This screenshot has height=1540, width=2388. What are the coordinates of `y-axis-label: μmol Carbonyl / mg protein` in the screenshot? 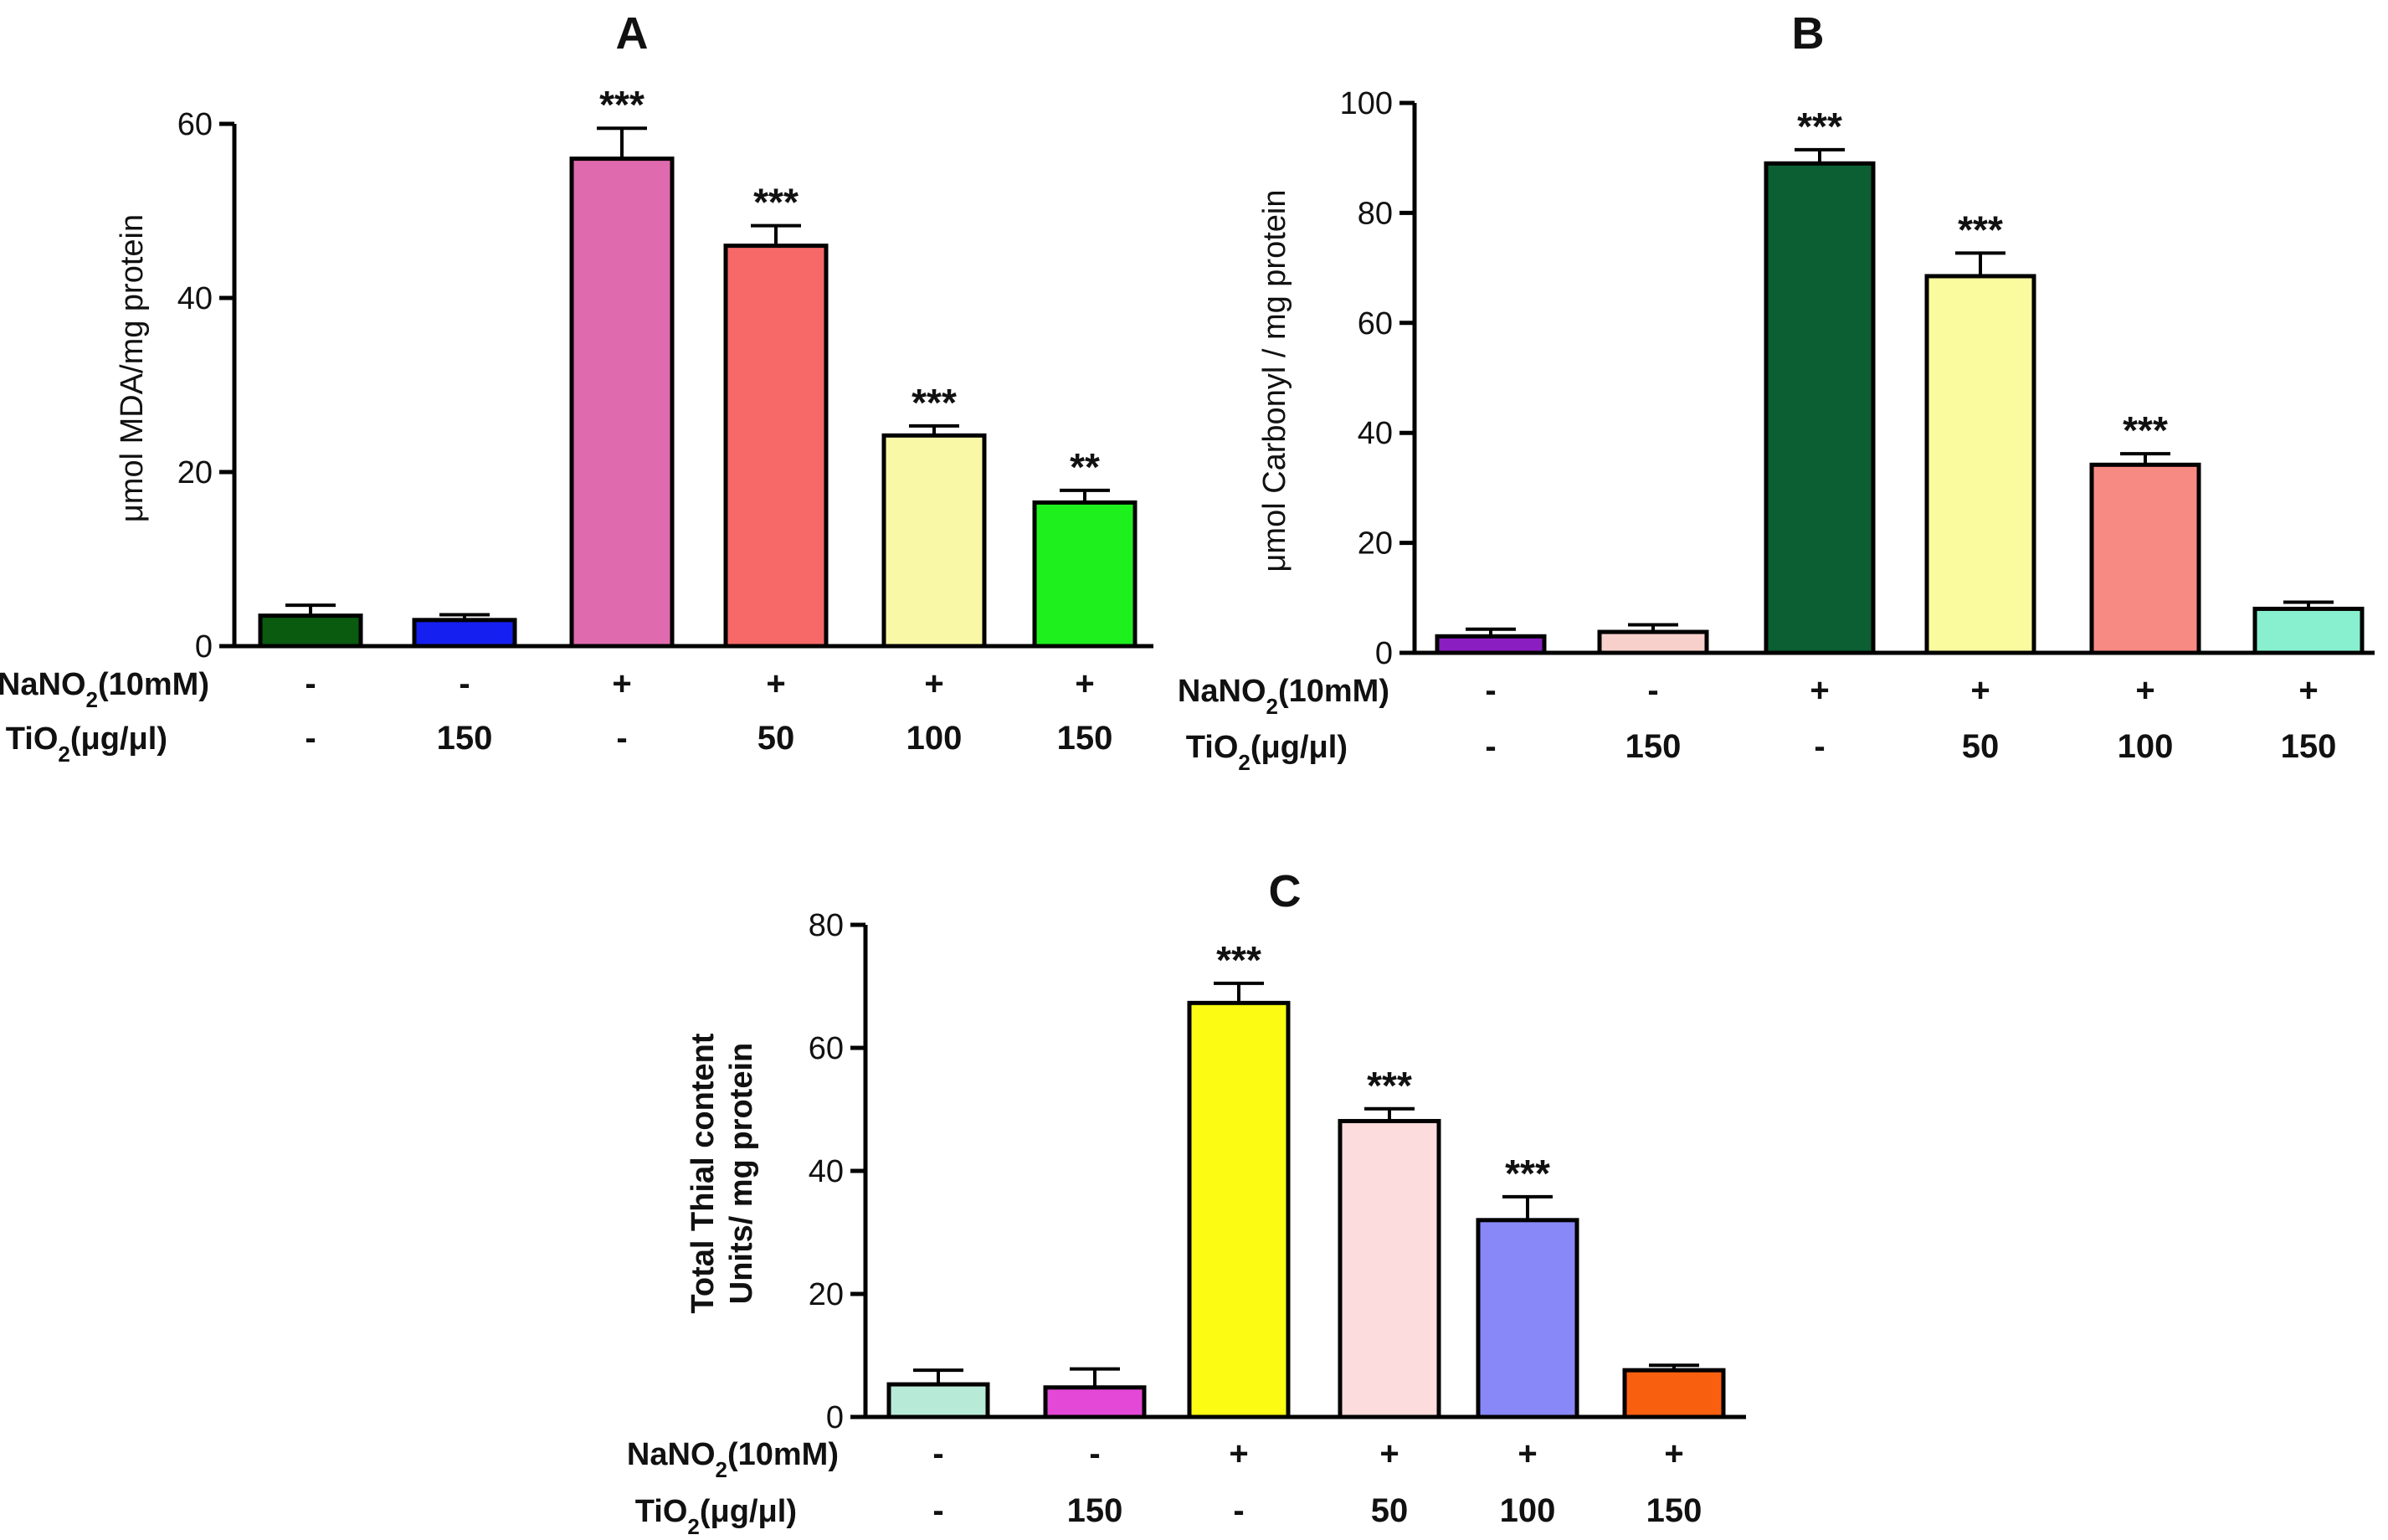 It's located at (1275, 381).